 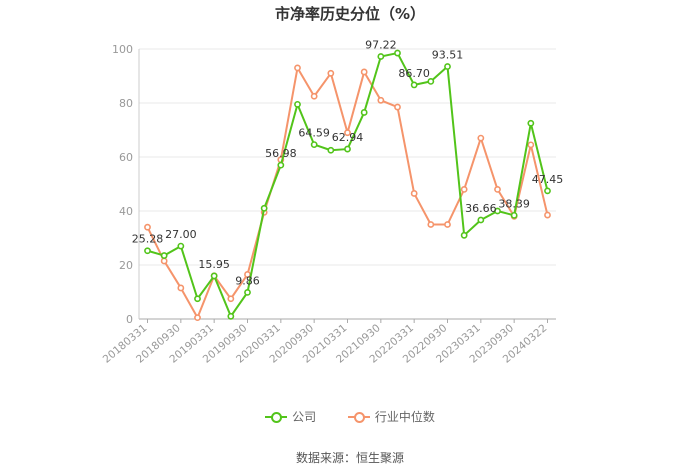 I want to click on data-label: 47.45, so click(x=548, y=179).